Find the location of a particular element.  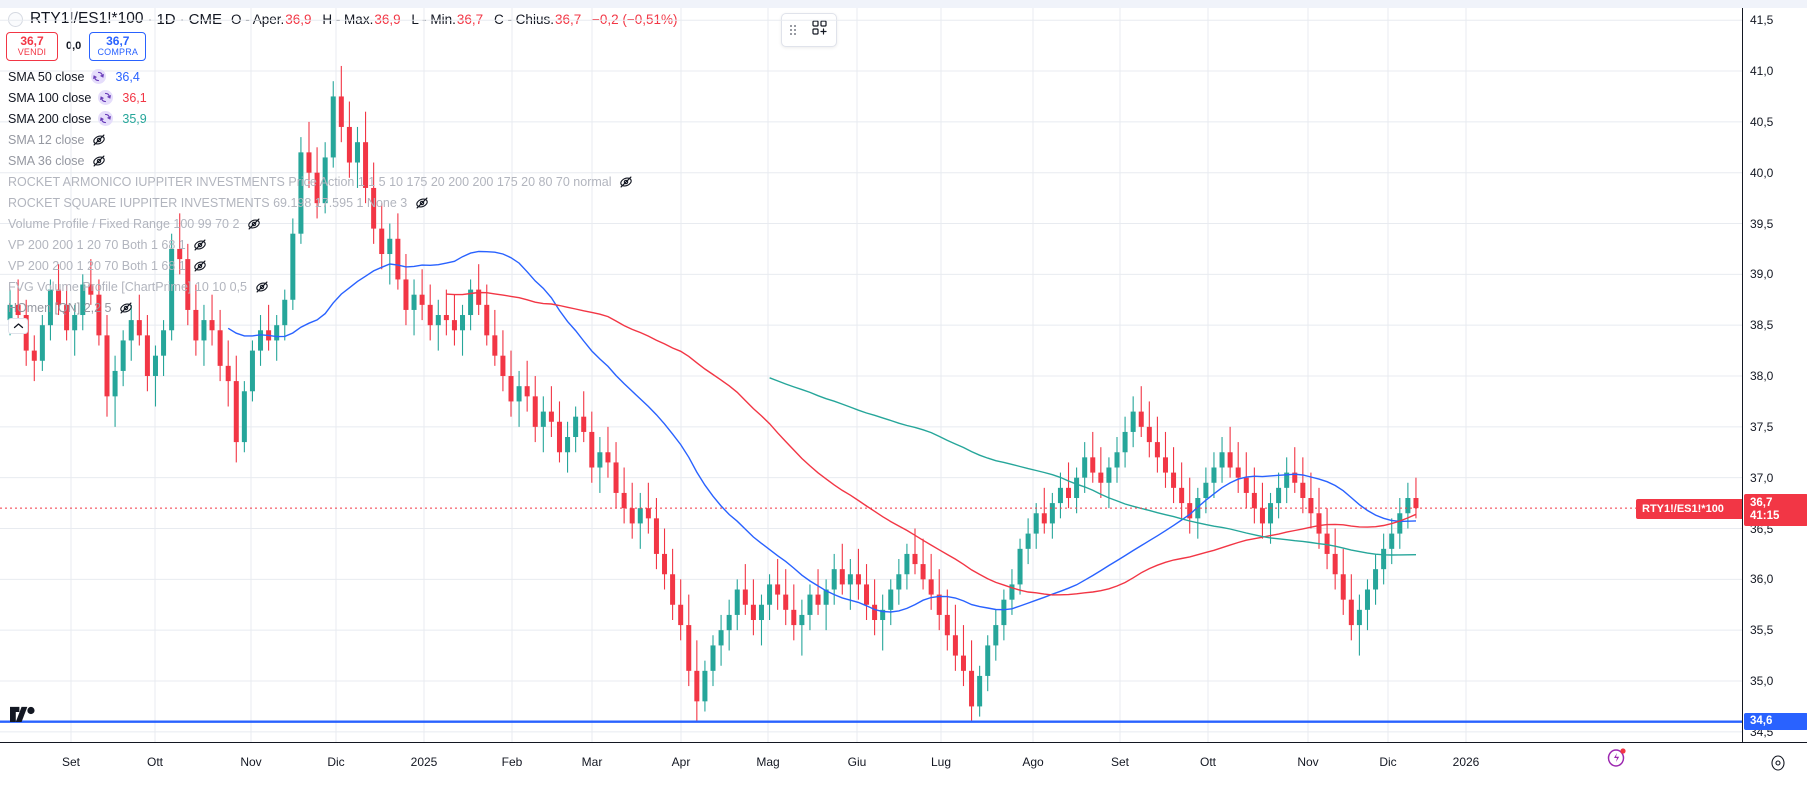

tradingview-logo-icon is located at coordinates (23, 717).